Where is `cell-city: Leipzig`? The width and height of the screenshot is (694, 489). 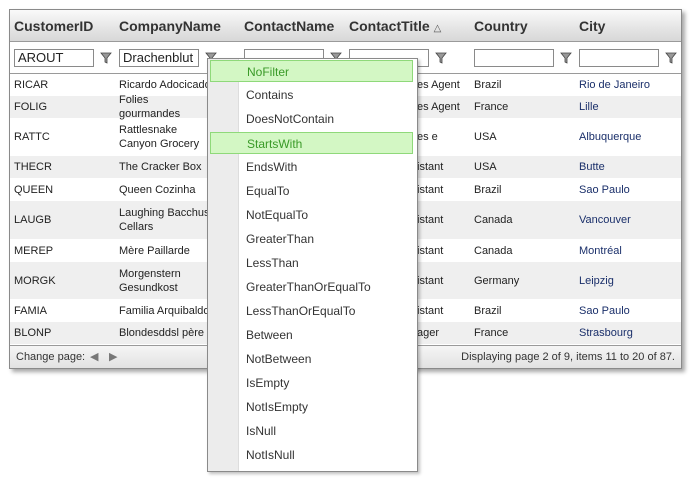 cell-city: Leipzig is located at coordinates (596, 280).